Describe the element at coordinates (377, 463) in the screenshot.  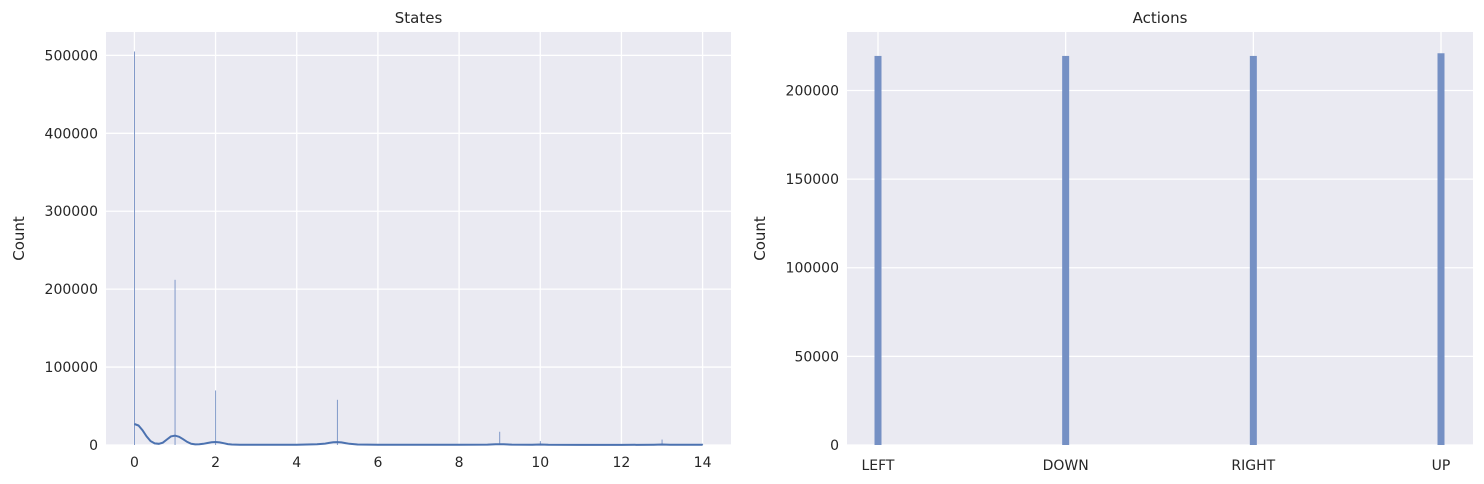
I see `states-x-tick-label: 6` at that location.